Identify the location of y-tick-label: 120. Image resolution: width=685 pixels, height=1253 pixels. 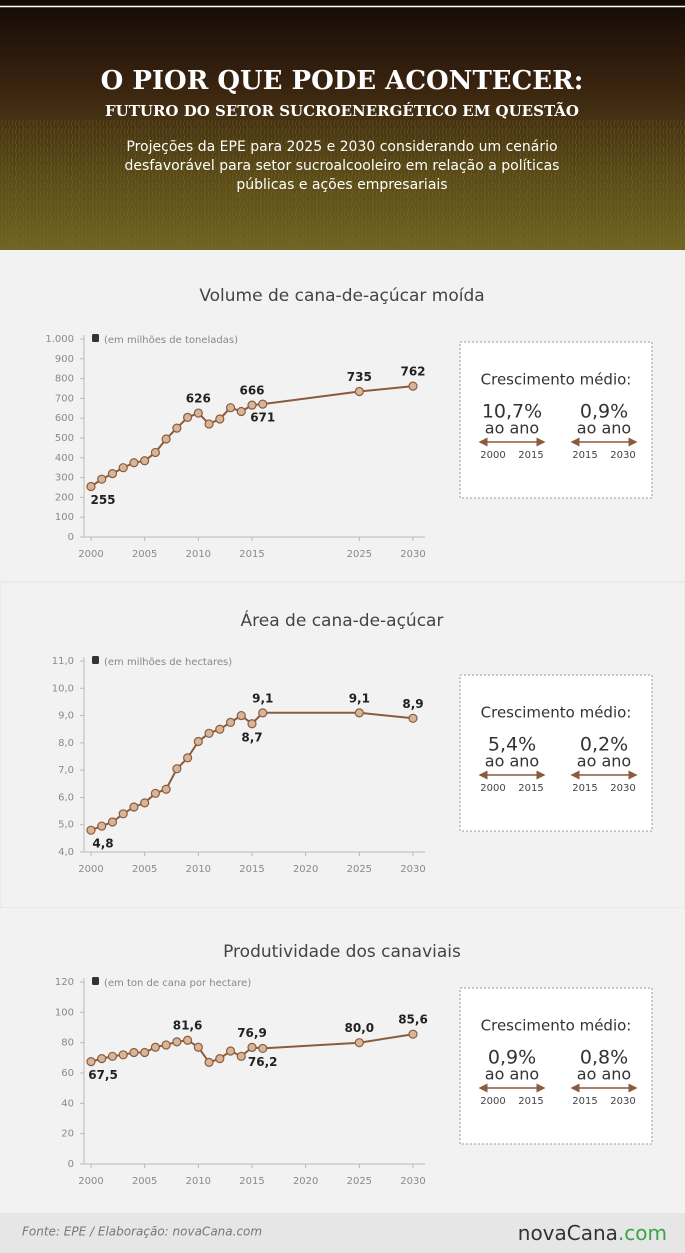
(64, 982).